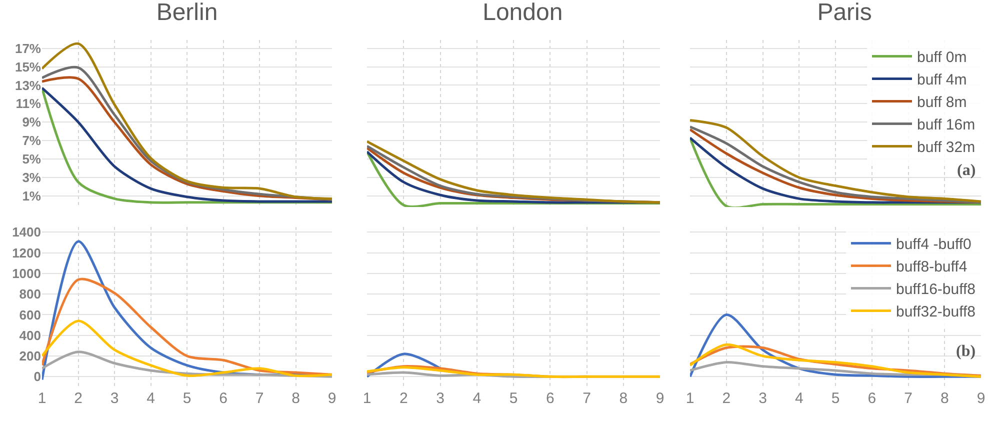 This screenshot has width=989, height=421. I want to click on y-tick-label: 1400, so click(26, 232).